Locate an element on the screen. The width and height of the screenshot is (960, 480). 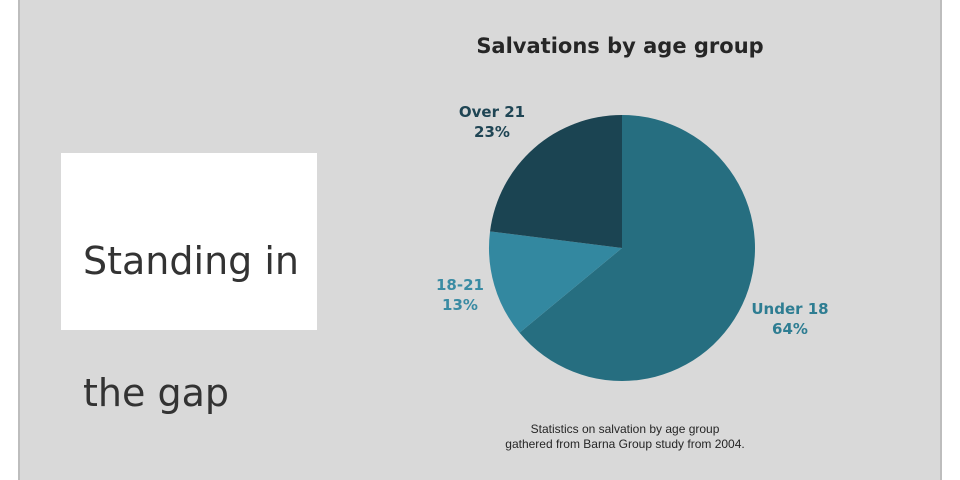
slice-label-over-21: Over 21 23% is located at coordinates (492, 122).